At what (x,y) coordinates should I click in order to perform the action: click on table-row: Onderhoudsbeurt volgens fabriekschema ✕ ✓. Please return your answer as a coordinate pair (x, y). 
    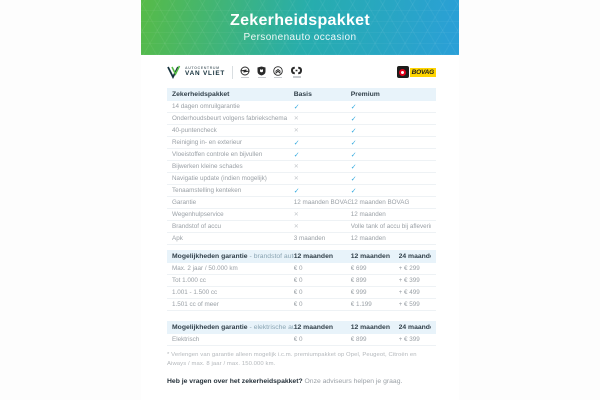
    Looking at the image, I should click on (301, 119).